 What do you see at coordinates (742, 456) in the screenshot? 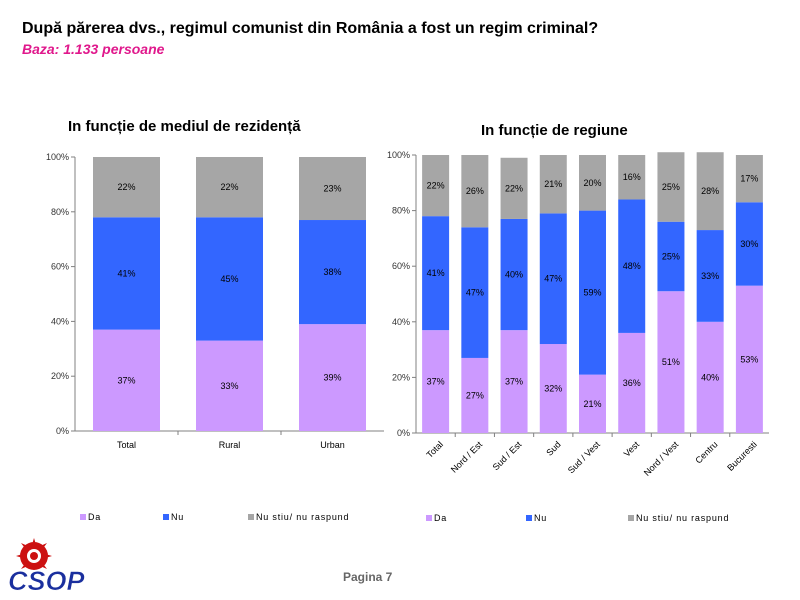
I see `x-tick-label: Bucuresti` at bounding box center [742, 456].